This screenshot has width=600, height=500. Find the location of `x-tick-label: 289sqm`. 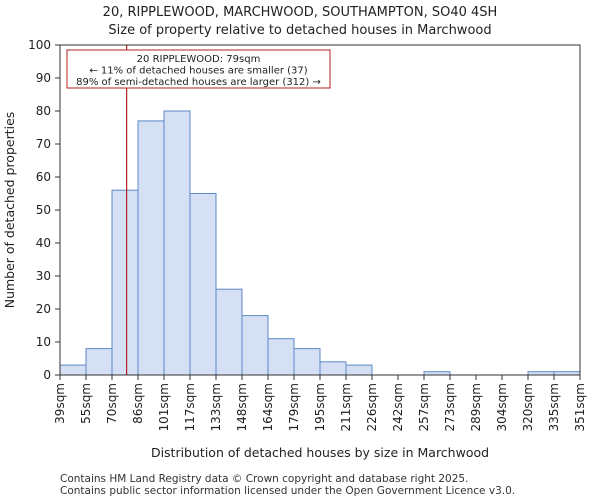

x-tick-label: 289sqm is located at coordinates (476, 407).